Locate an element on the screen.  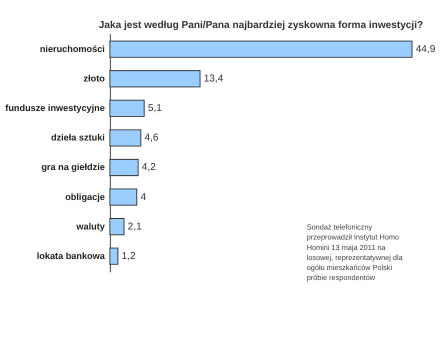
data-label: 1,2 is located at coordinates (129, 256).